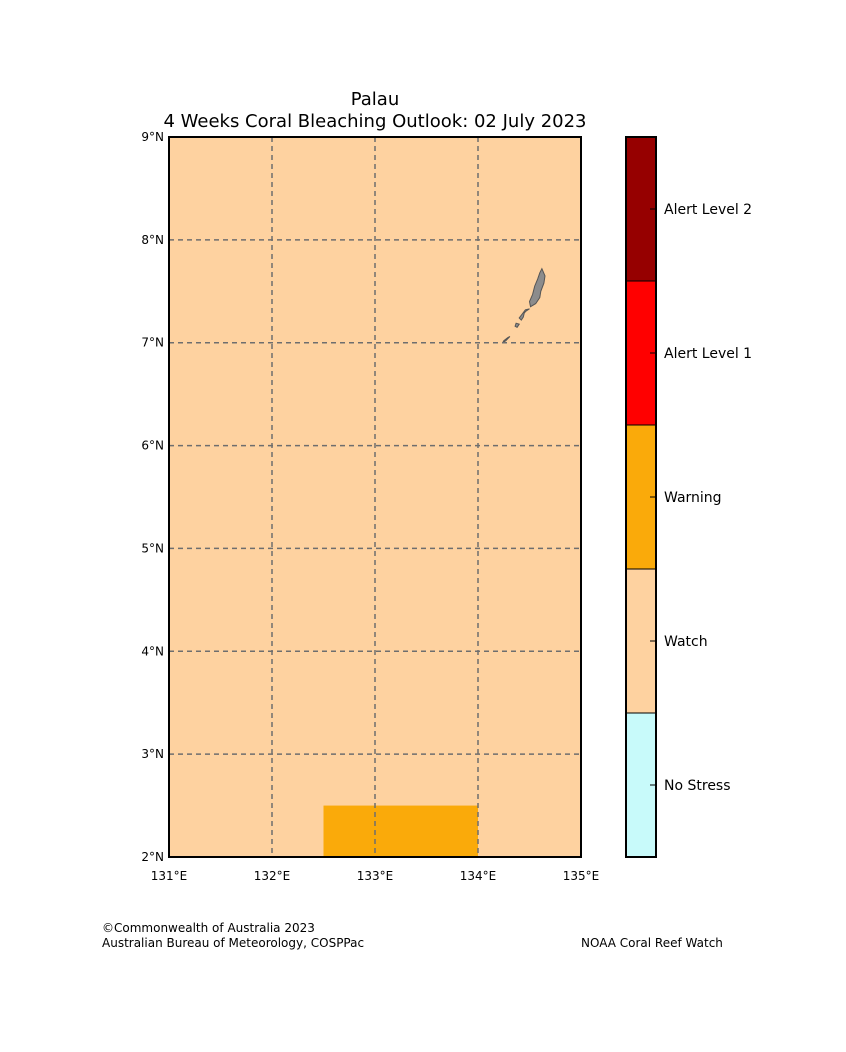  What do you see at coordinates (208, 928) in the screenshot?
I see `footer-copyright: ©Commonwealth of Australia 2023` at bounding box center [208, 928].